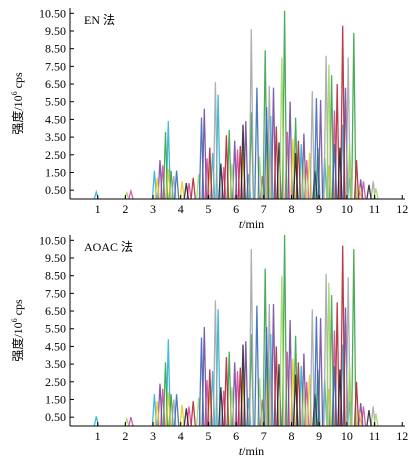 The image size is (417, 459). I want to click on panel-title: AOAC 法, so click(108, 247).